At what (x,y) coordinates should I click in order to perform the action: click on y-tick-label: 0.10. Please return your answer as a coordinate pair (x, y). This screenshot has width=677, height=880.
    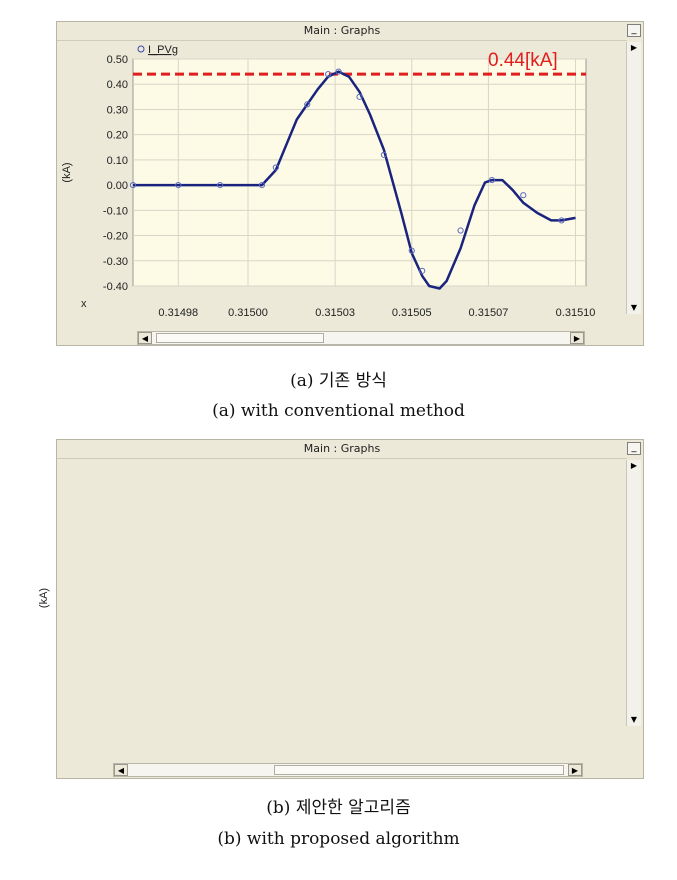
    Looking at the image, I should click on (117, 161).